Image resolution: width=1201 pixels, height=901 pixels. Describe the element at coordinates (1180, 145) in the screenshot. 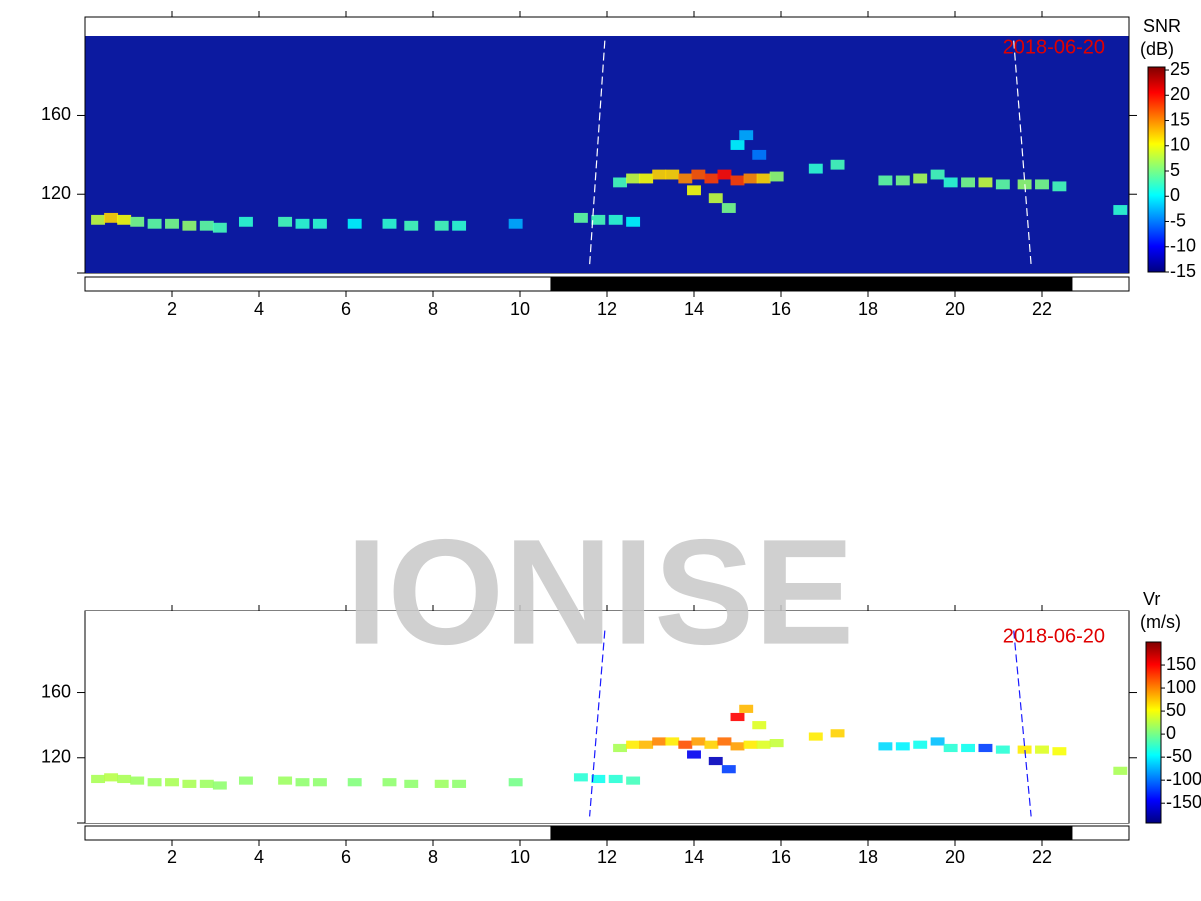

I see `colorbar-tick-label: 10` at that location.